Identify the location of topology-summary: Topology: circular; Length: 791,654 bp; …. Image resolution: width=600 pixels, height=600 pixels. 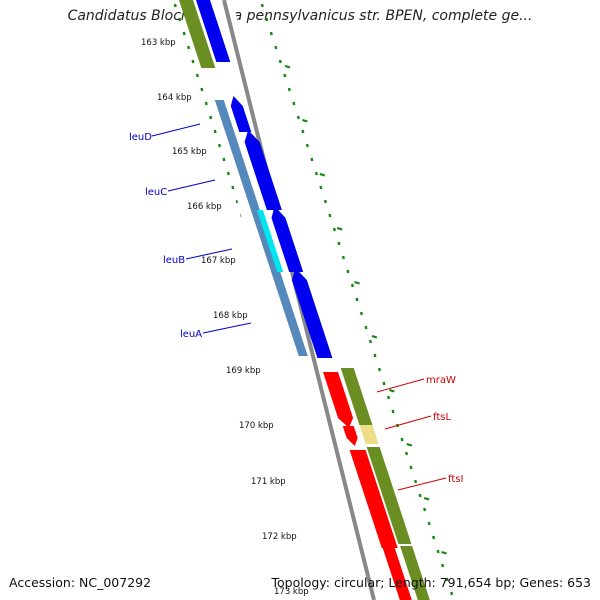
(431, 582).